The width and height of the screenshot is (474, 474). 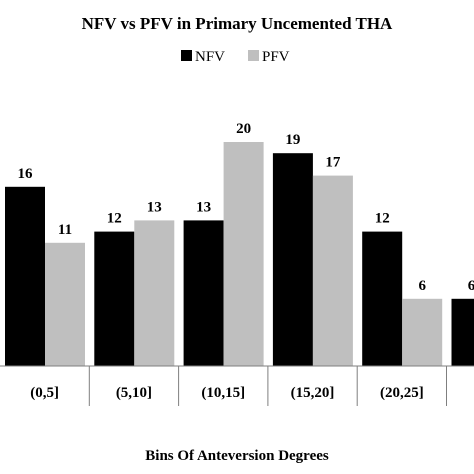 I want to click on data-label-pfv-4: 6, so click(x=422, y=286).